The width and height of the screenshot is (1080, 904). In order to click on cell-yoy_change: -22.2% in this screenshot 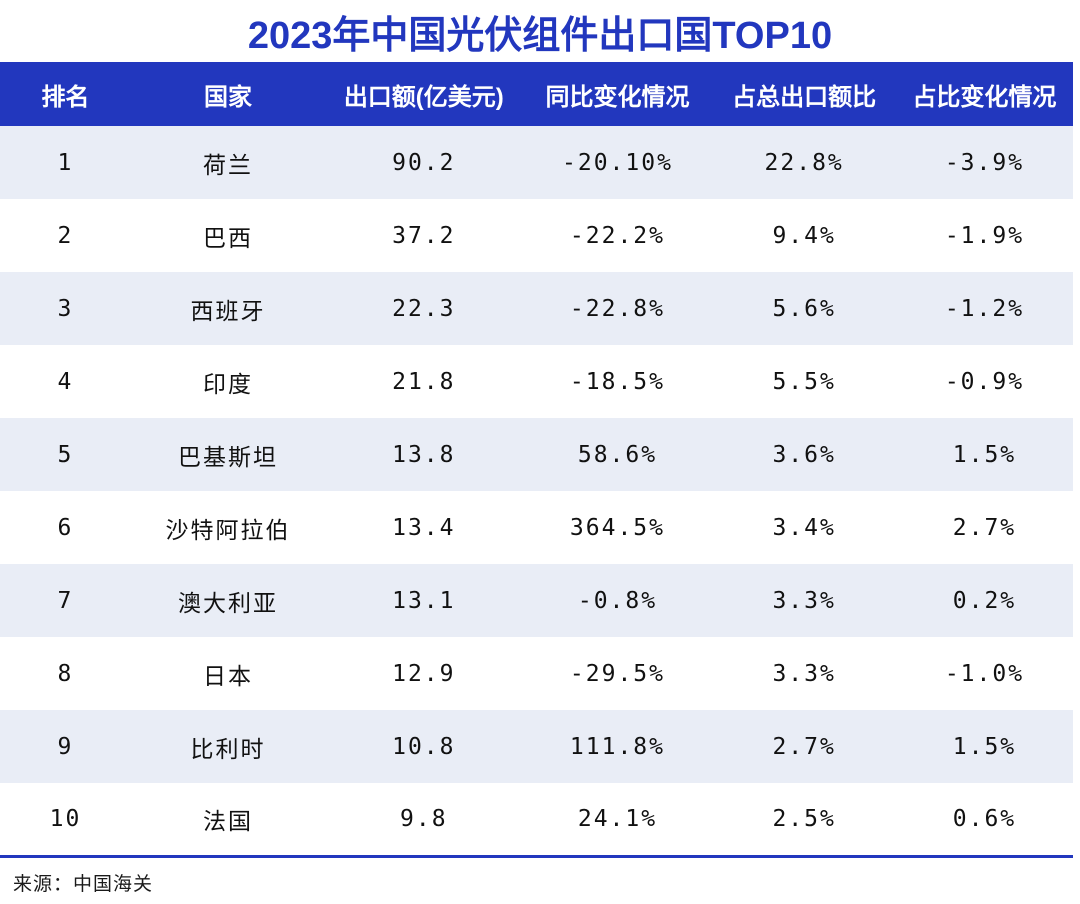, I will do `click(617, 235)`.